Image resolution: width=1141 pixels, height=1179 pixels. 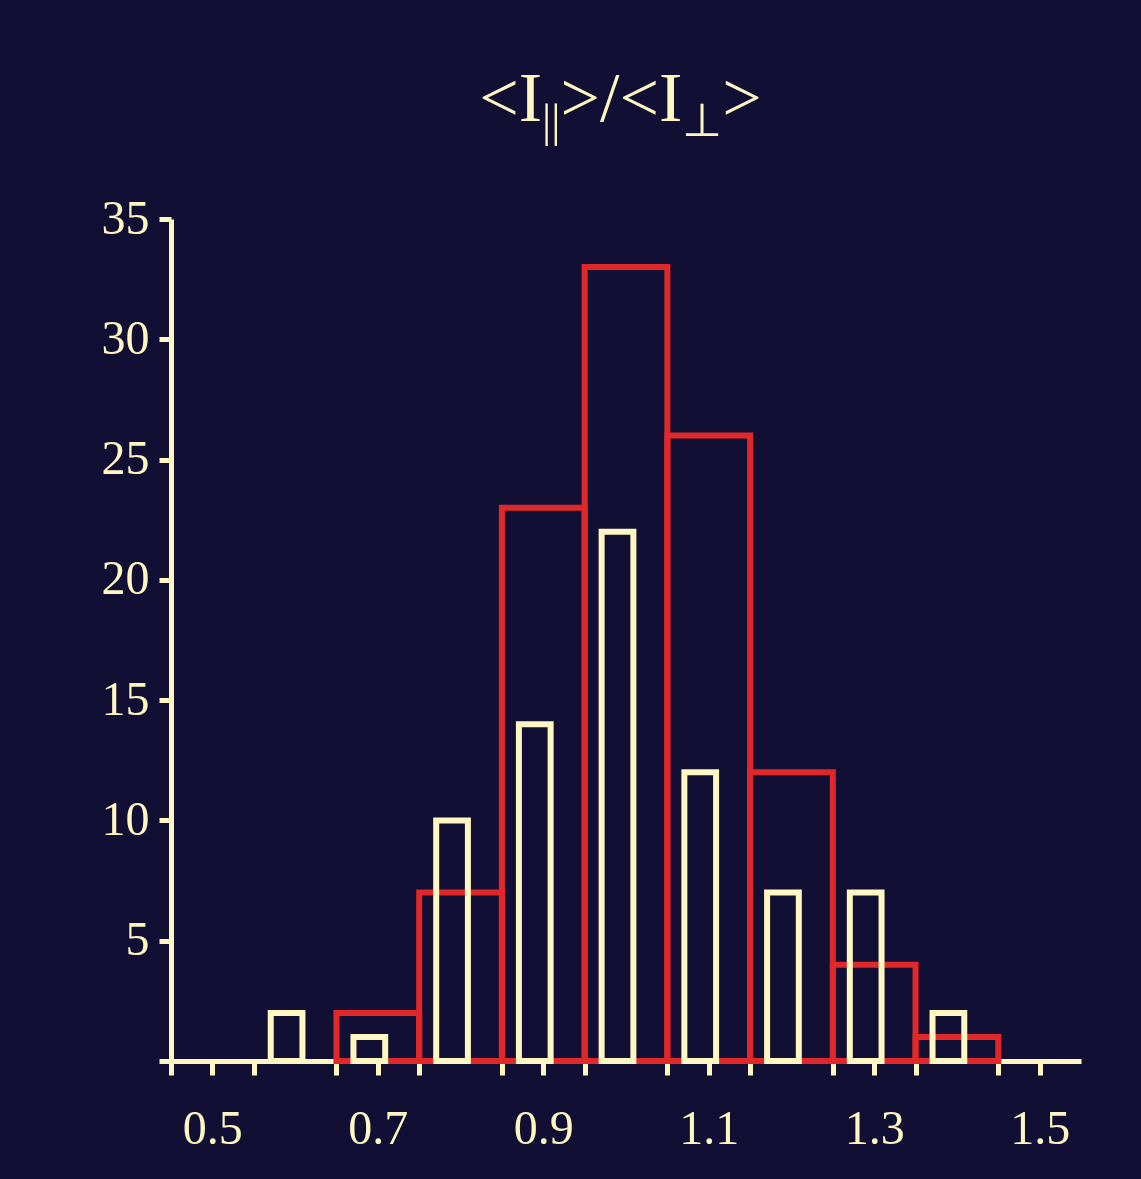 I want to click on x-tick-label: 0.9, so click(x=543, y=1127).